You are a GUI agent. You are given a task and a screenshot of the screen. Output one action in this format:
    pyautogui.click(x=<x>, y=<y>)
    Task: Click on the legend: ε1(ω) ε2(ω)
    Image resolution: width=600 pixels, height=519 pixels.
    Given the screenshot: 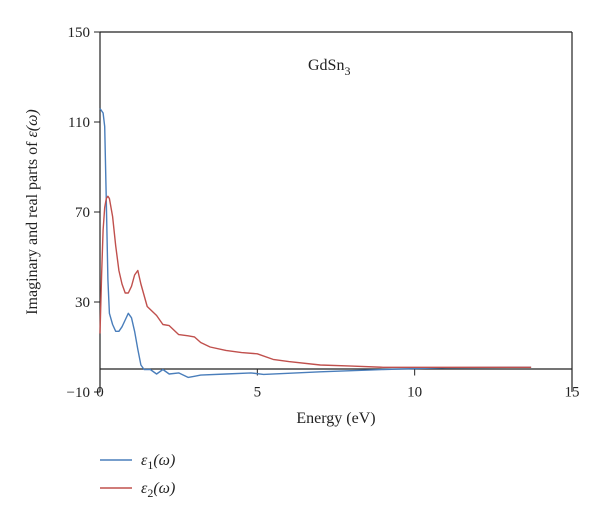 What is the action you would take?
    pyautogui.click(x=137, y=476)
    